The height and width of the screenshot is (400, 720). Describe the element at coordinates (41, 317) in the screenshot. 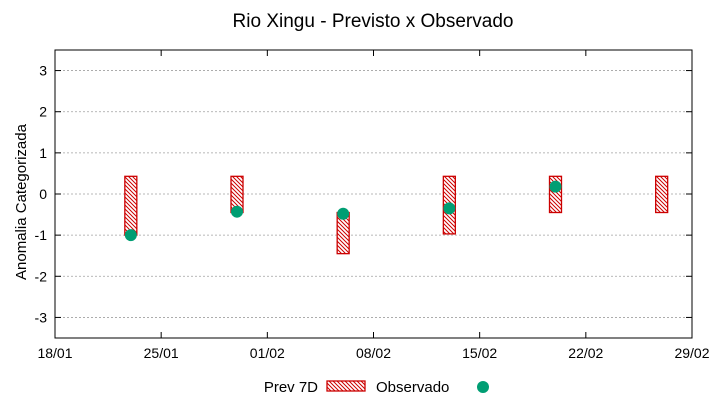

I see `y-tick-label: -3` at that location.